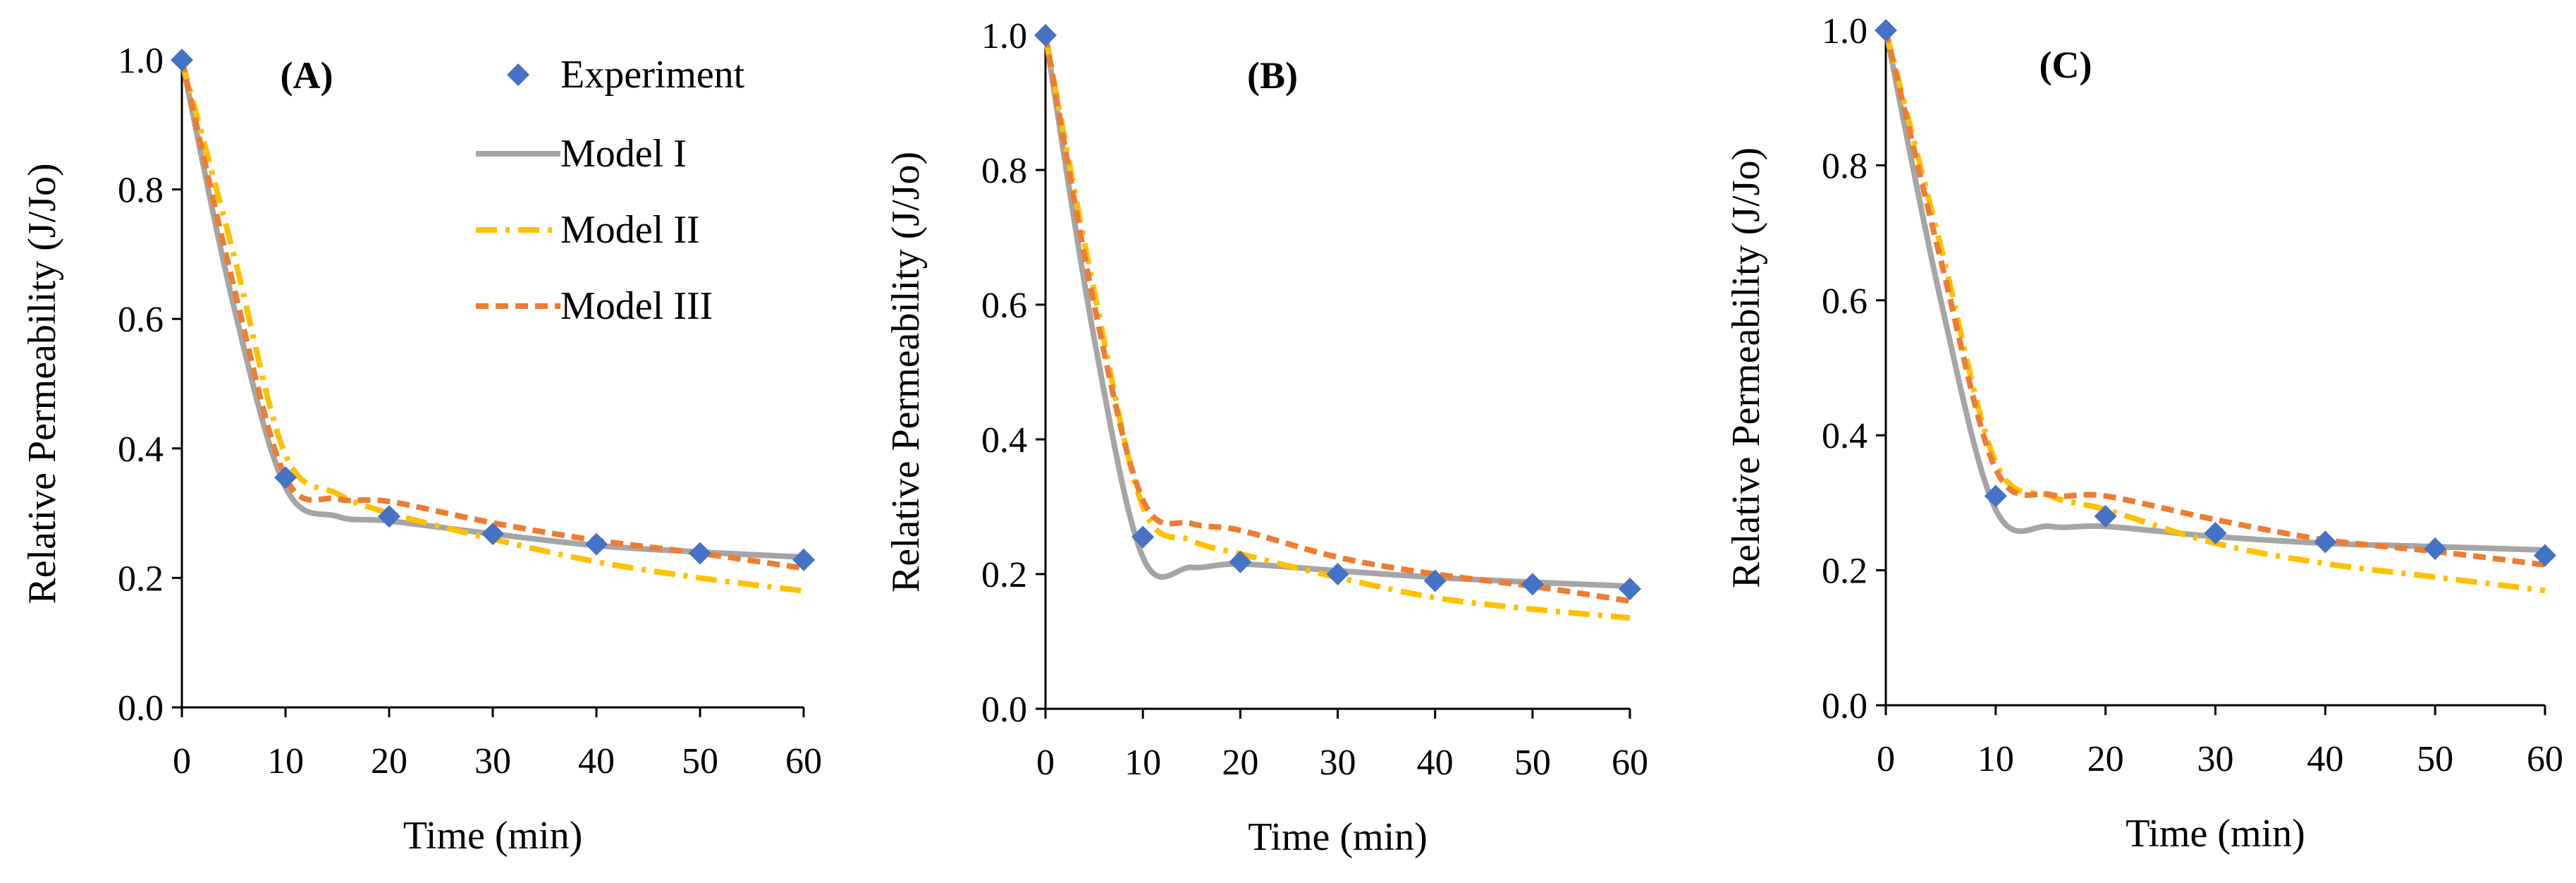 Image resolution: width=2576 pixels, height=883 pixels. What do you see at coordinates (307, 75) in the screenshot?
I see `panel-label: (A)` at bounding box center [307, 75].